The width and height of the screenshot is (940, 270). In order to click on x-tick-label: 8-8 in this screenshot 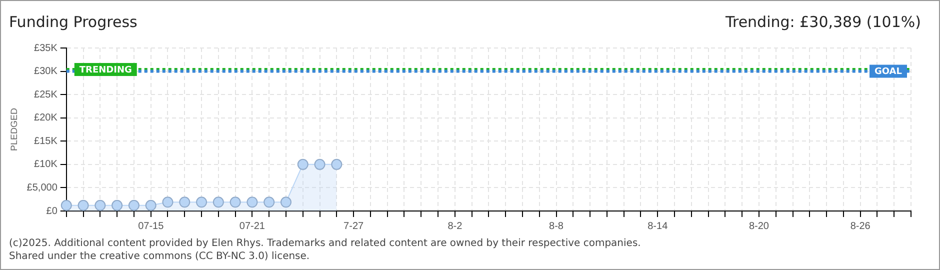, I will do `click(556, 226)`.